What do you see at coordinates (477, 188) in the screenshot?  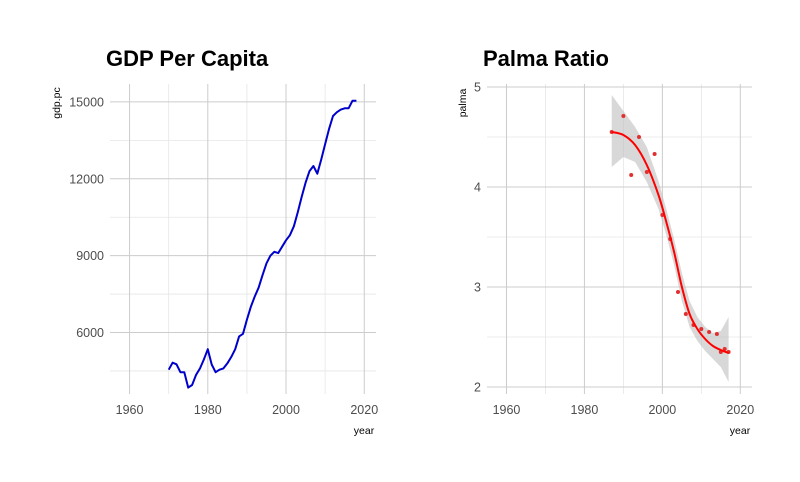 I see `y-tick-label: 4` at bounding box center [477, 188].